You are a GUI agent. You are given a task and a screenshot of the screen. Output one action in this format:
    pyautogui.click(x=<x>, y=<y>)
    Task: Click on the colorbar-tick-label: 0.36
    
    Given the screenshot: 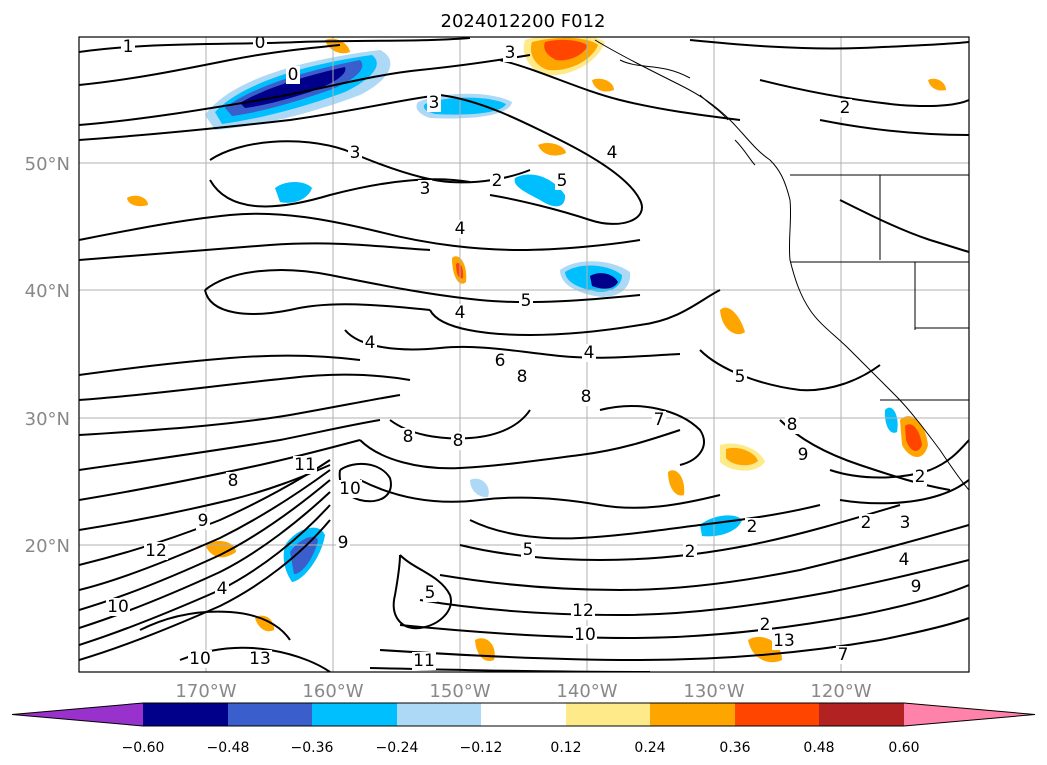 What is the action you would take?
    pyautogui.click(x=734, y=748)
    